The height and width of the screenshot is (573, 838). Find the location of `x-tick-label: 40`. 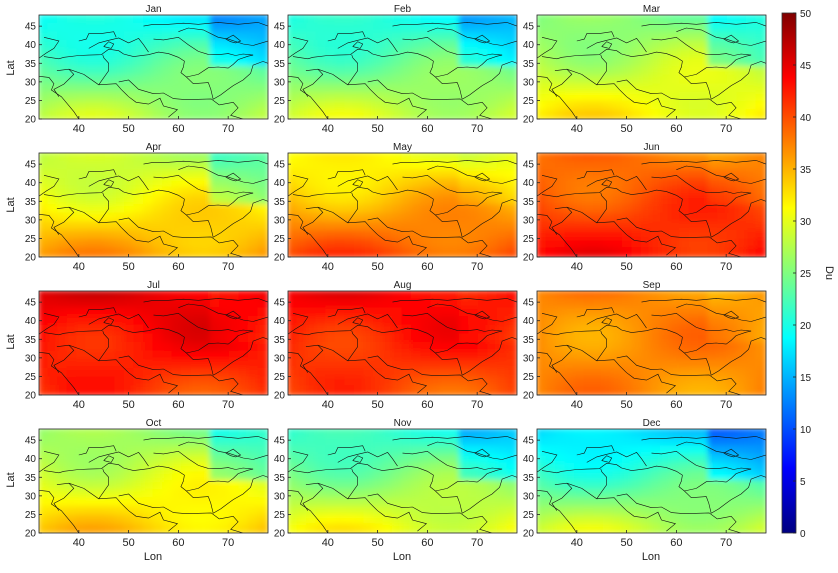

x-tick-label: 40 is located at coordinates (79, 543).